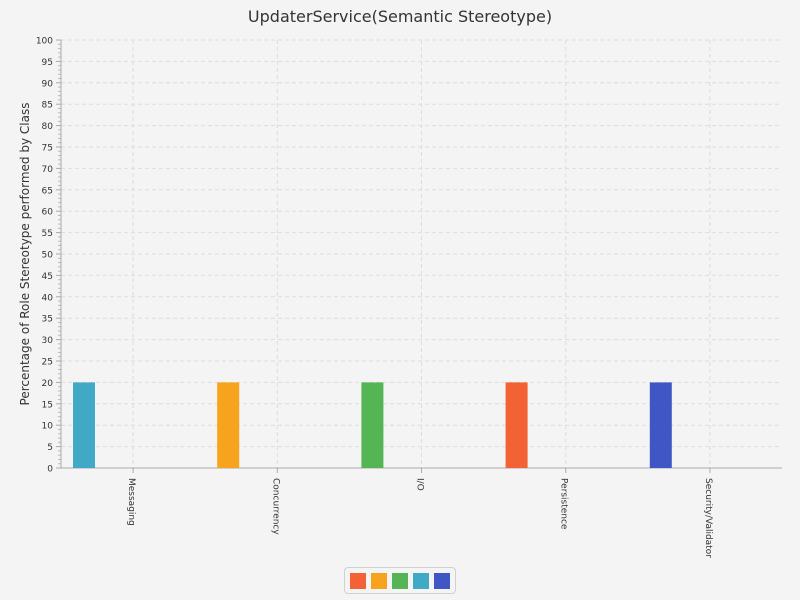 Image resolution: width=800 pixels, height=600 pixels. I want to click on y-tick-label: 35, so click(47, 320).